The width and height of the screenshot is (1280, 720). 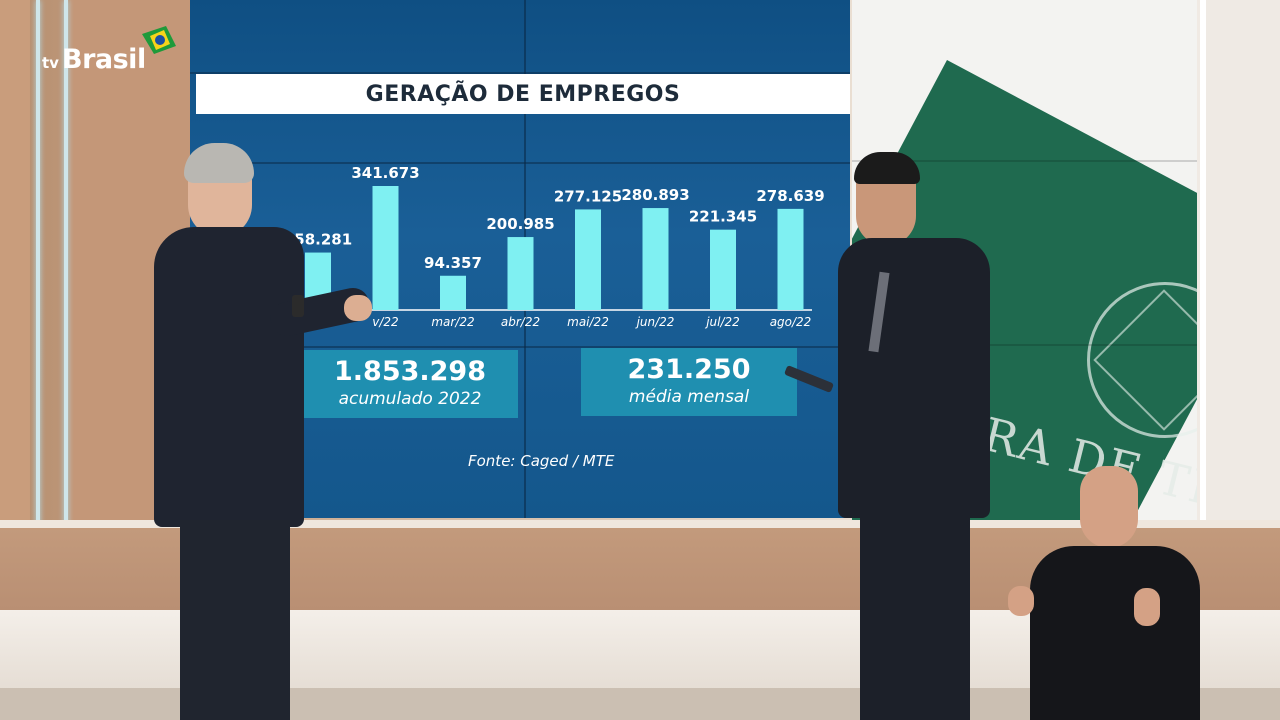 What do you see at coordinates (791, 322) in the screenshot?
I see `x-tick-label: ago/22` at bounding box center [791, 322].